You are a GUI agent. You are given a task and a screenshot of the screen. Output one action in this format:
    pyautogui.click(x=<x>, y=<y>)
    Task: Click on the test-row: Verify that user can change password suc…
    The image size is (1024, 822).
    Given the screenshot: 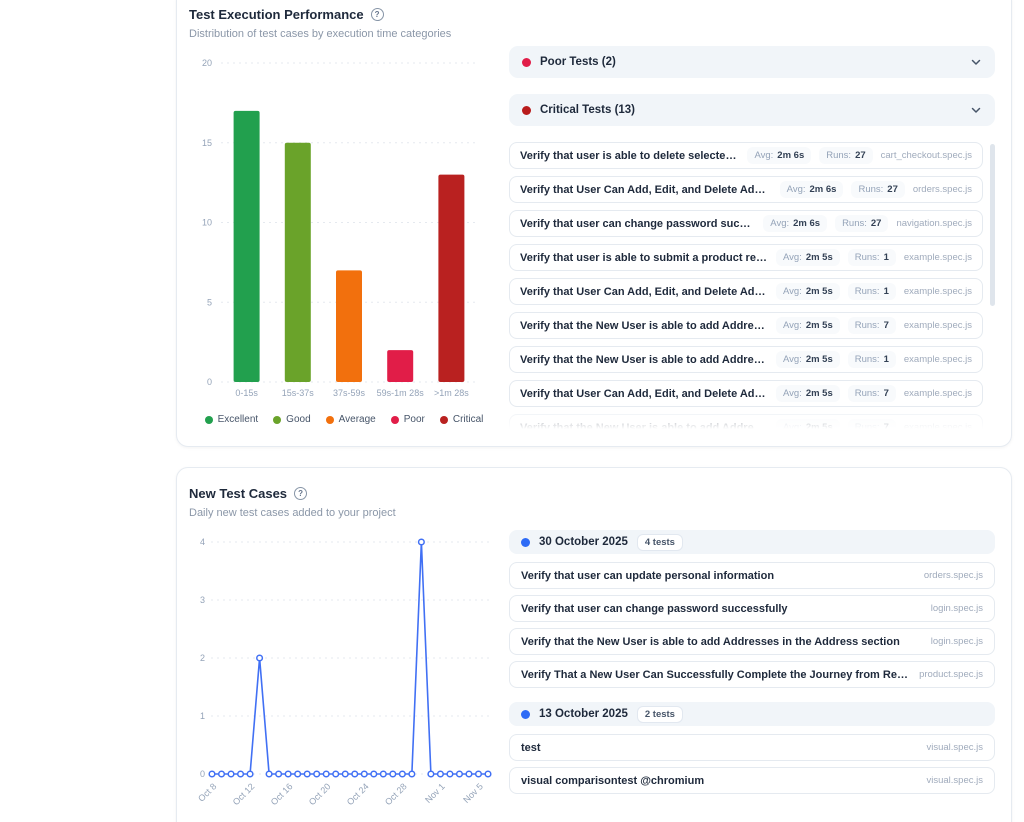 What is the action you would take?
    pyautogui.click(x=746, y=223)
    